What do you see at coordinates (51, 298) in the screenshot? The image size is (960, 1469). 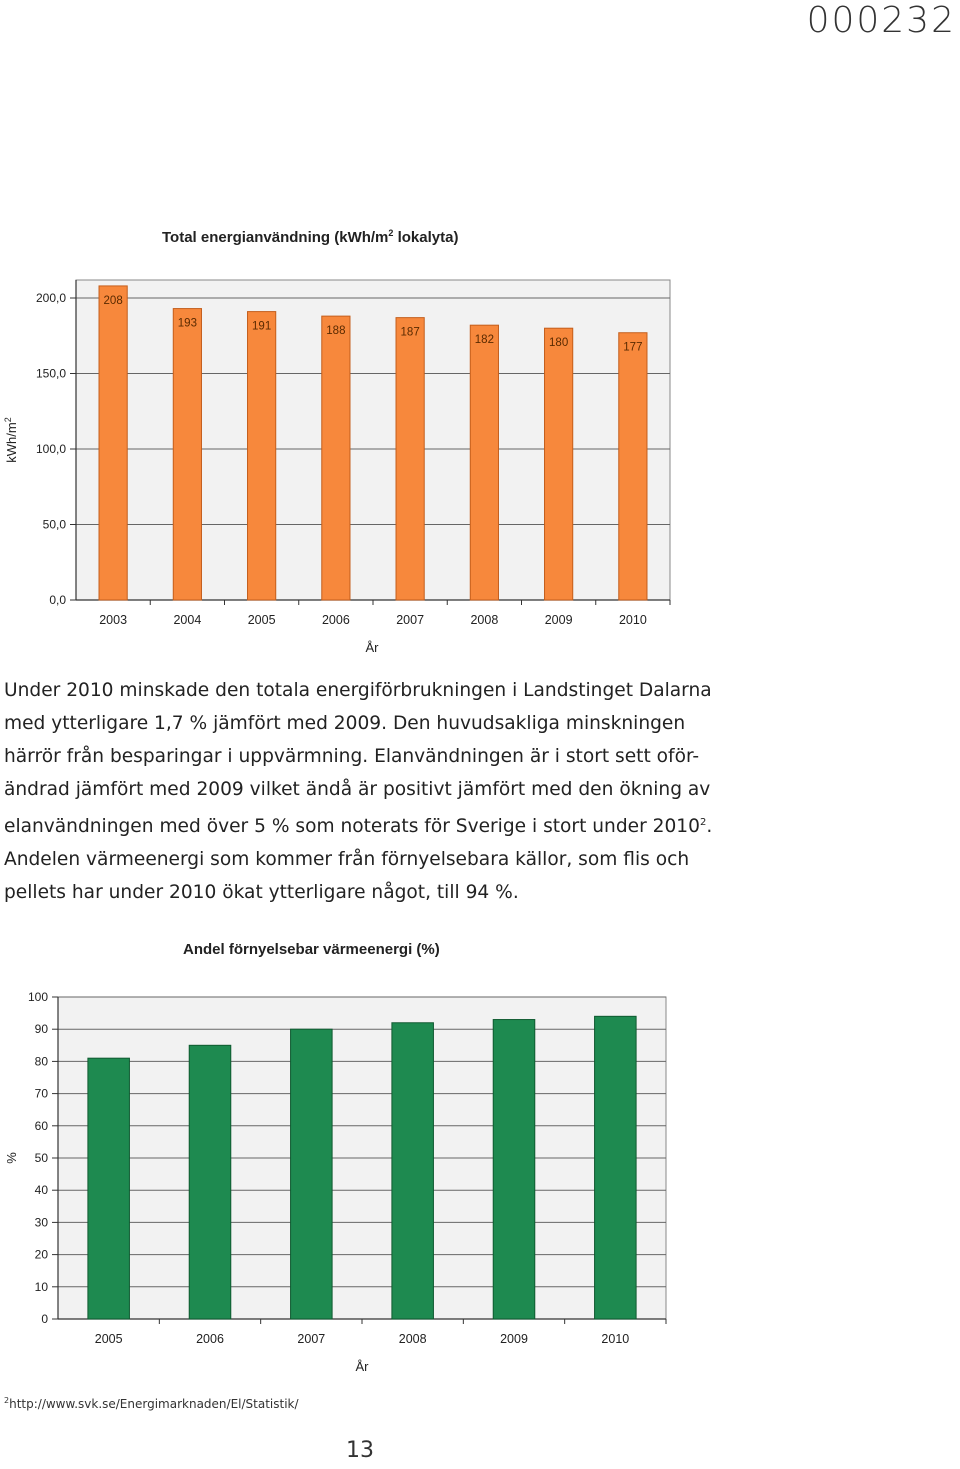 I see `y-tick-label: 200,0` at bounding box center [51, 298].